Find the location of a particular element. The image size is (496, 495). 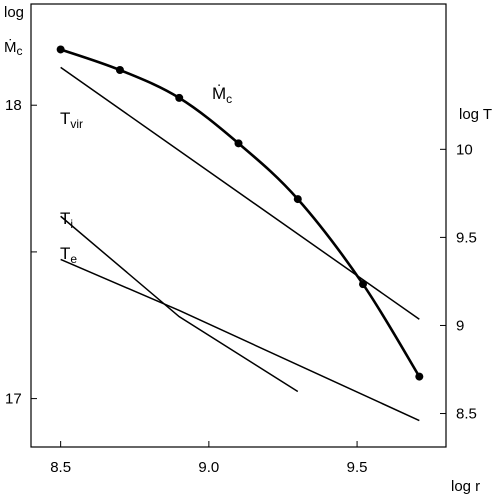

series-label-ti: Ti is located at coordinates (66, 220).